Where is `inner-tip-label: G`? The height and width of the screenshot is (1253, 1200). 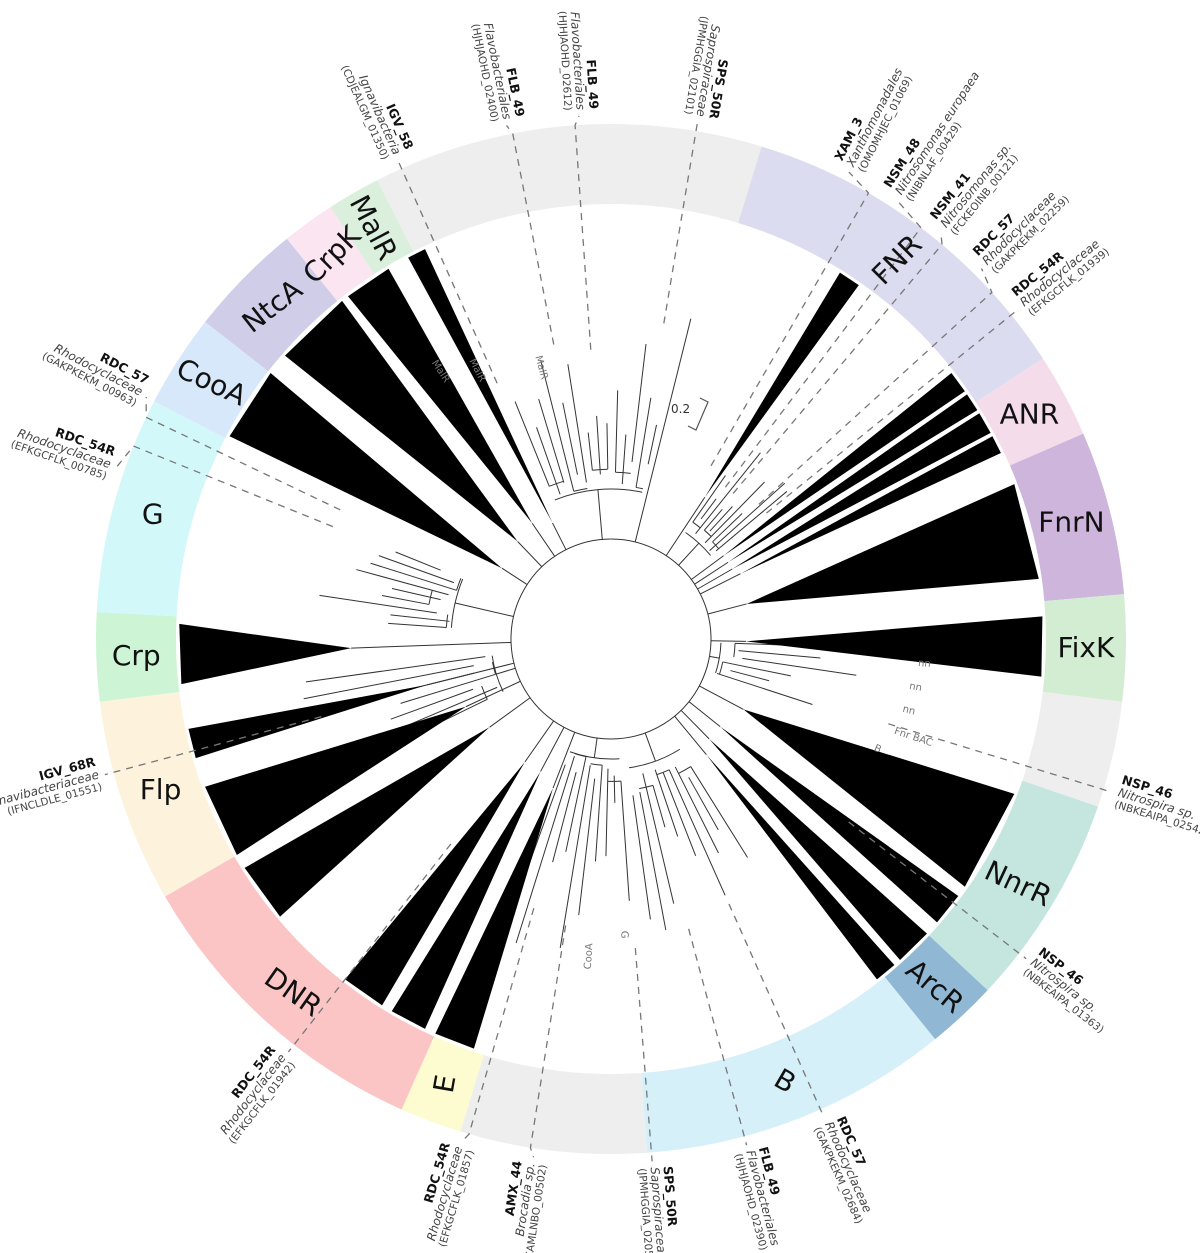 inner-tip-label: G is located at coordinates (623, 935).